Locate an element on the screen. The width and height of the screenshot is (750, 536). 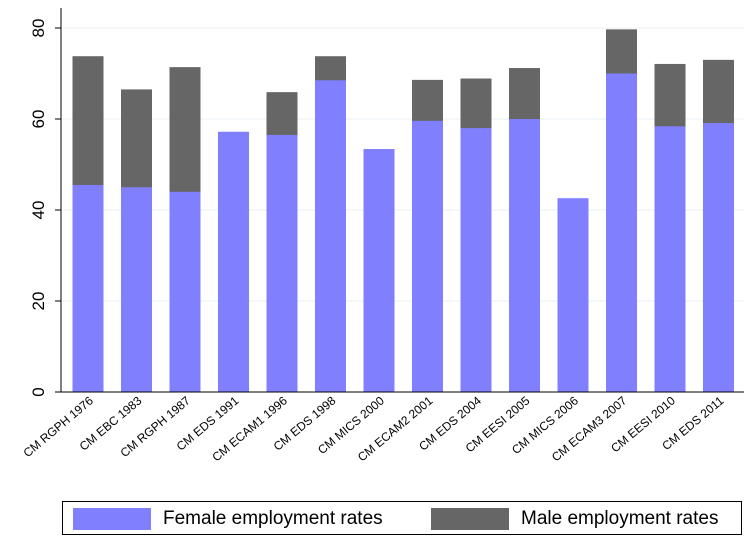
y-tick-label: 60 is located at coordinates (38, 119).